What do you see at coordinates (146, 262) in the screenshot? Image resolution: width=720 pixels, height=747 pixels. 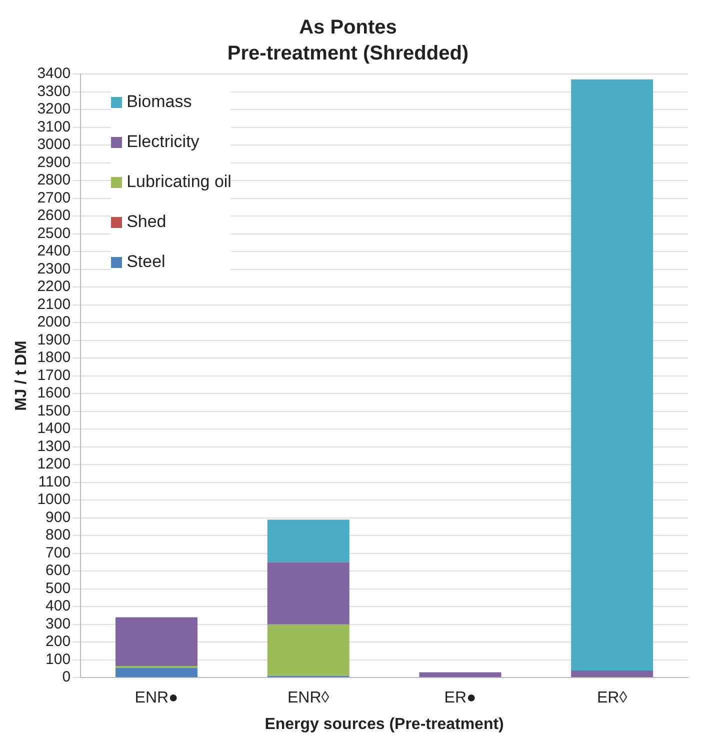 I see `legend-label: Steel` at bounding box center [146, 262].